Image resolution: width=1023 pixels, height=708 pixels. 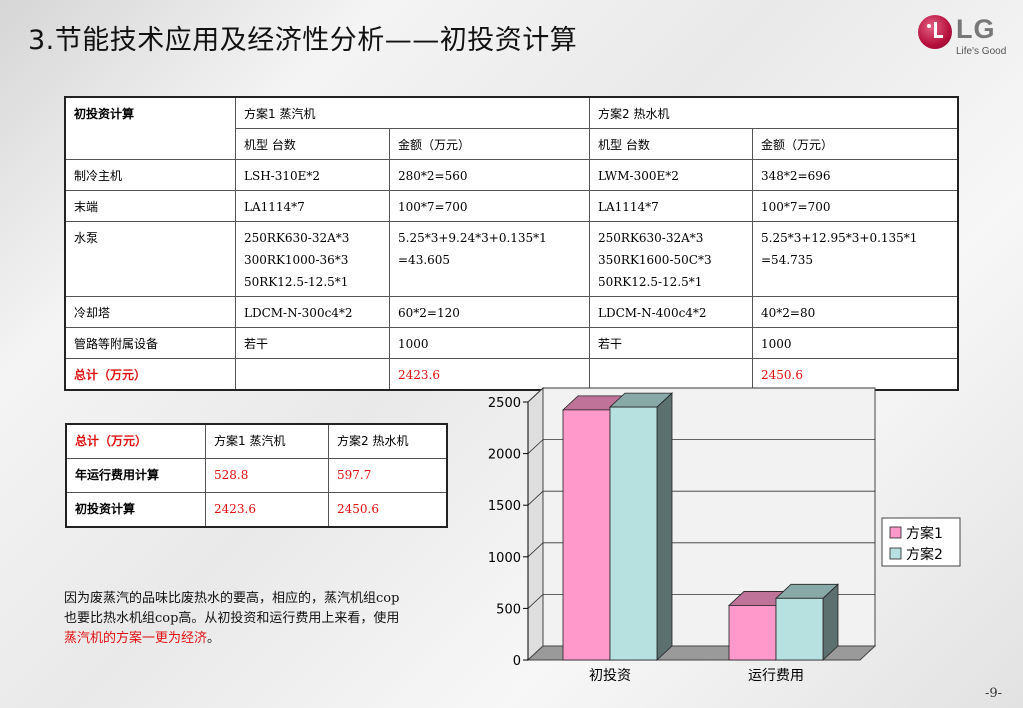 I want to click on row-label: 年运行费用计算, so click(x=135, y=475).